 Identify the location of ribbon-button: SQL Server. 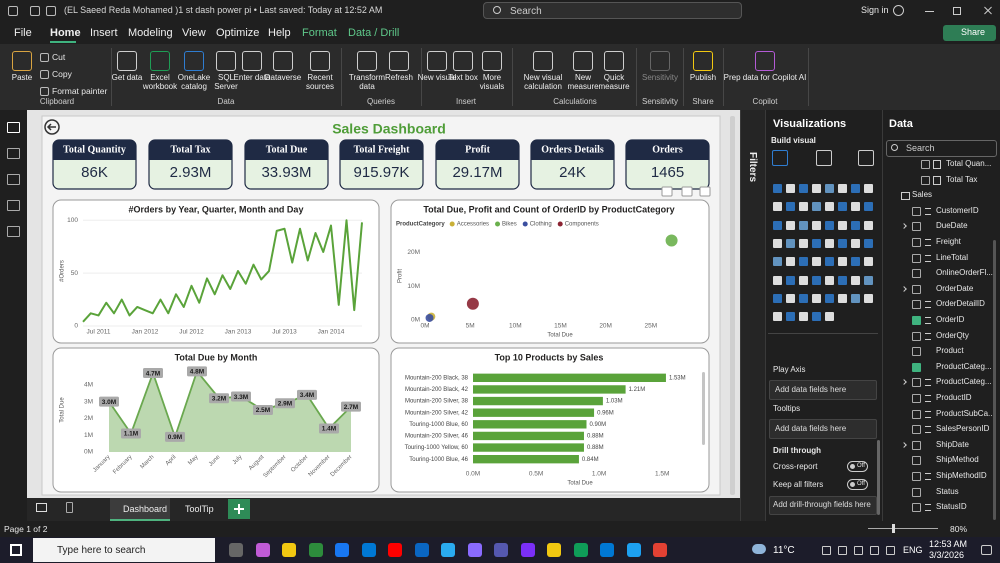
(226, 82).